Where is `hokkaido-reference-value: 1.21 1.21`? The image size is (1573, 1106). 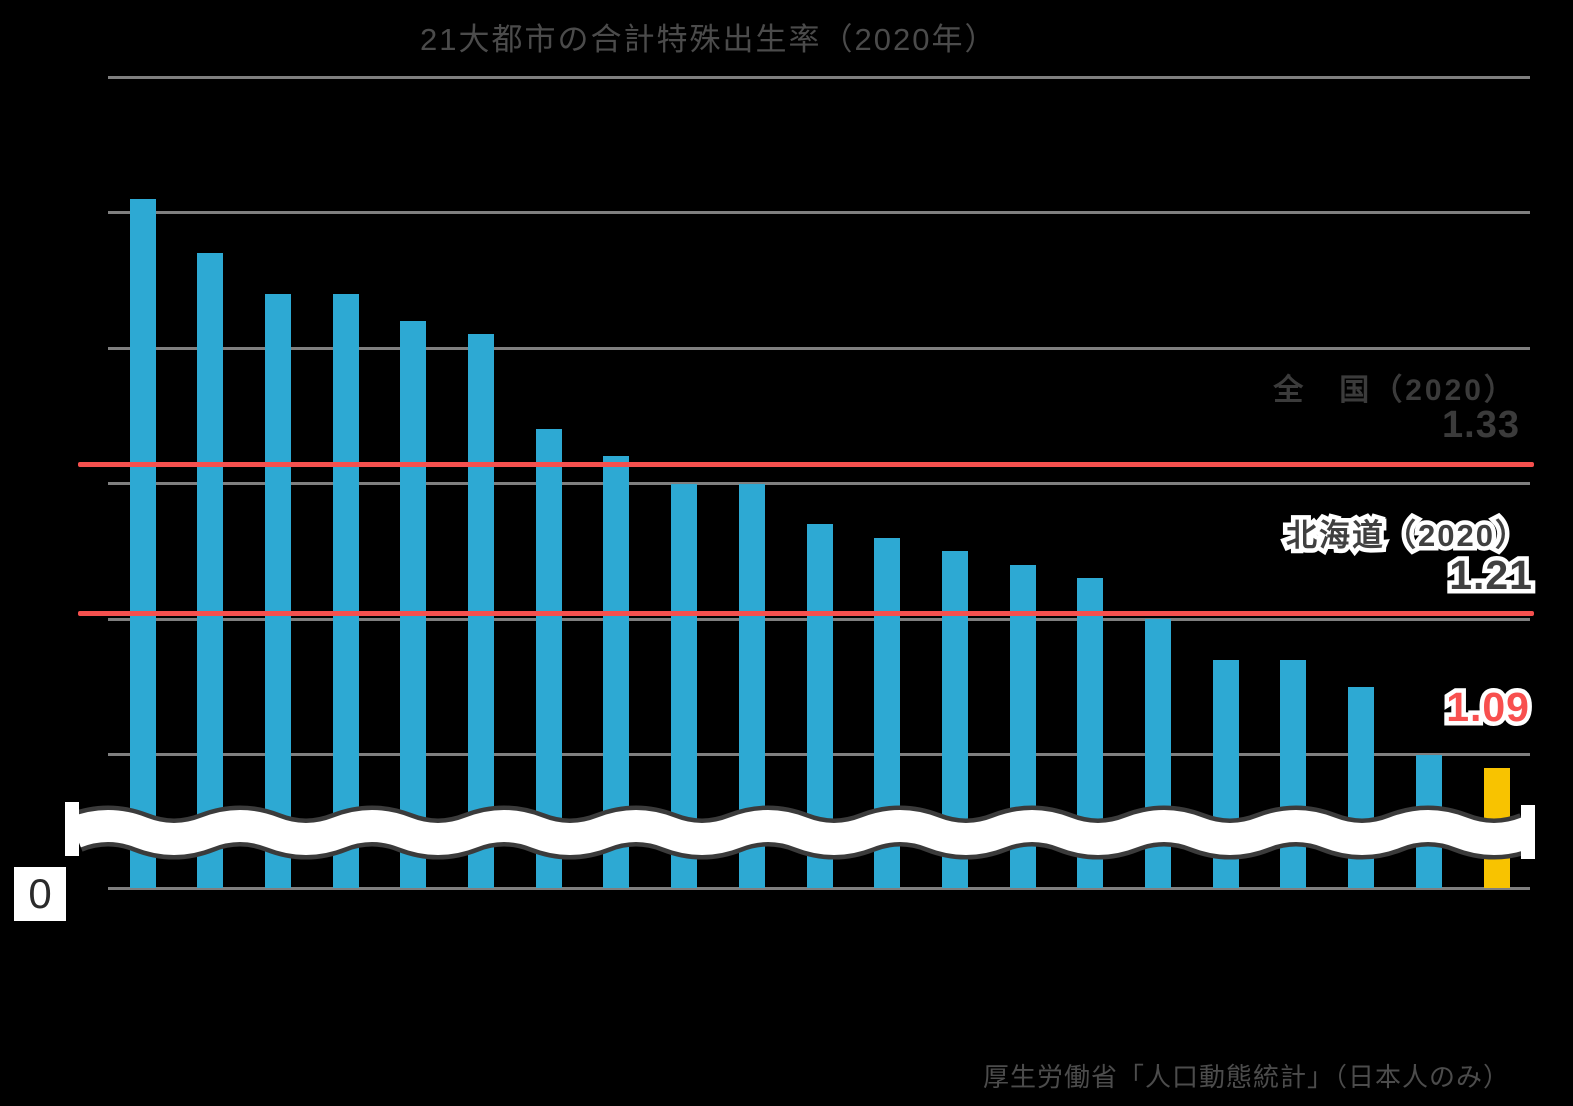 hokkaido-reference-value: 1.21 1.21 is located at coordinates (1491, 575).